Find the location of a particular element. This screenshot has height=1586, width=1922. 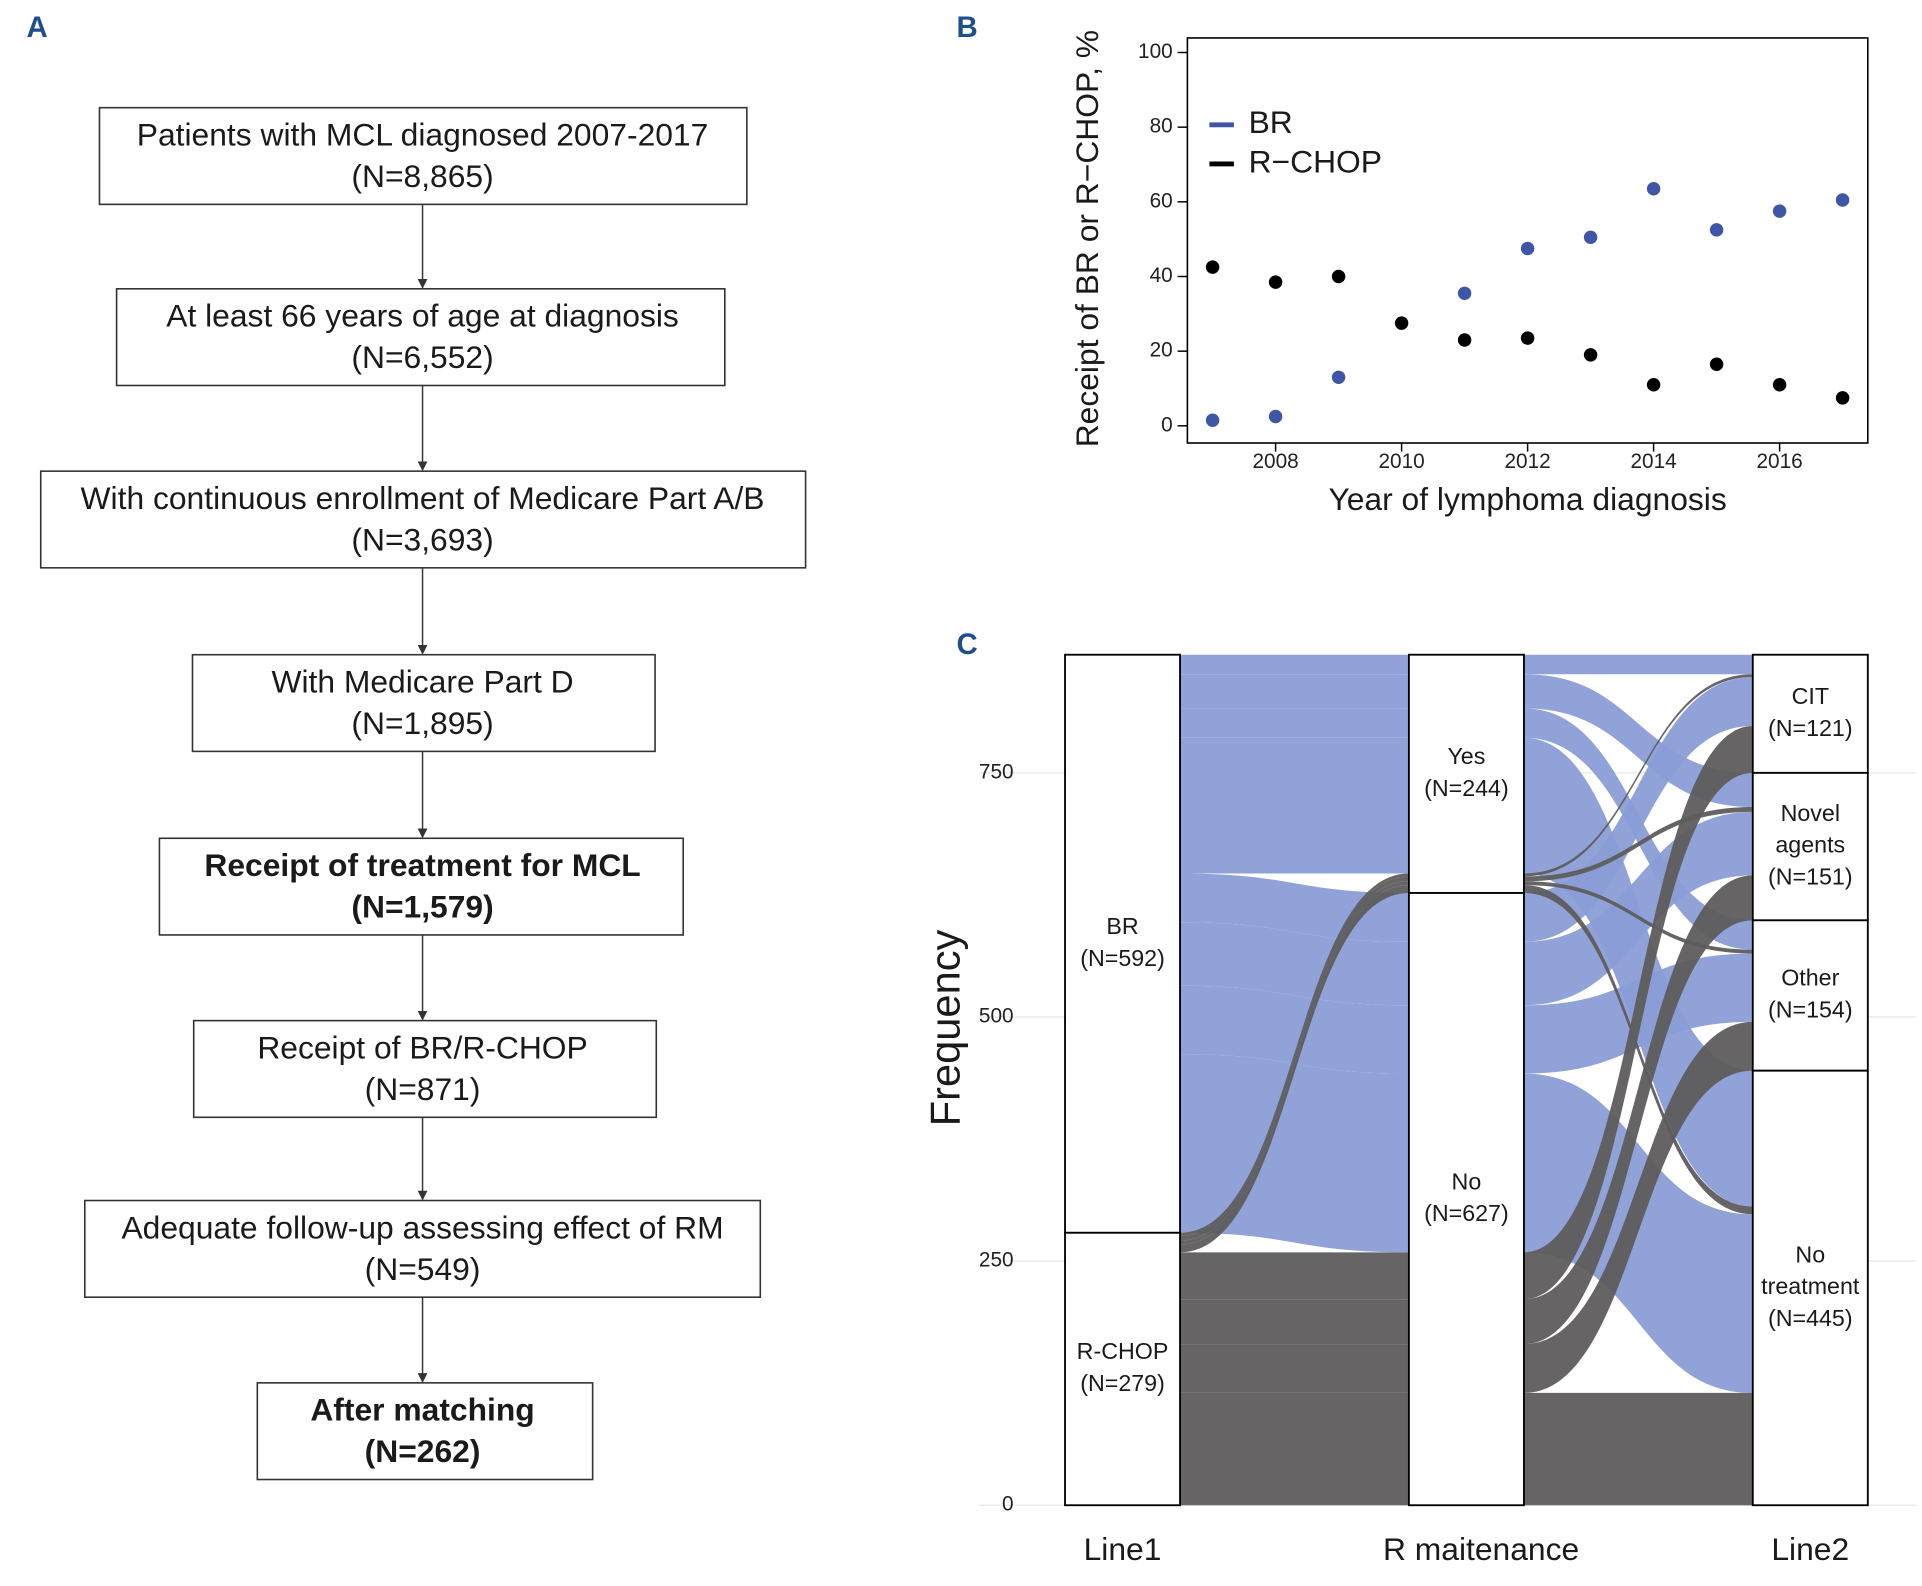

y-tick-label: 100 is located at coordinates (1155, 51).